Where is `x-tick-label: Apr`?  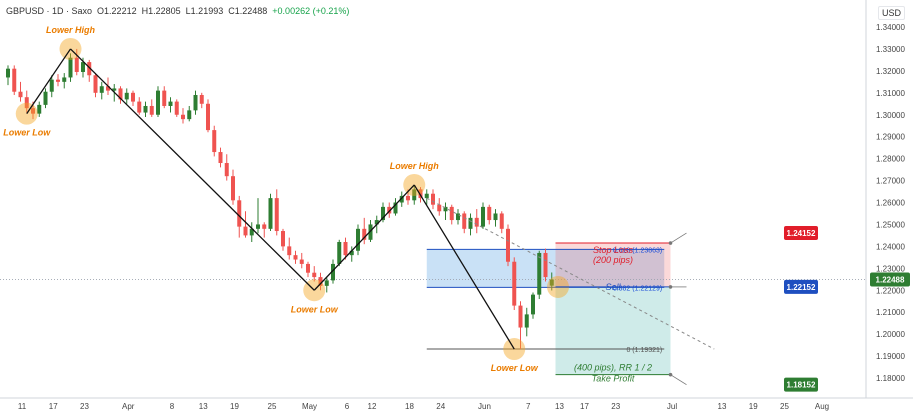
x-tick-label: Apr is located at coordinates (128, 406).